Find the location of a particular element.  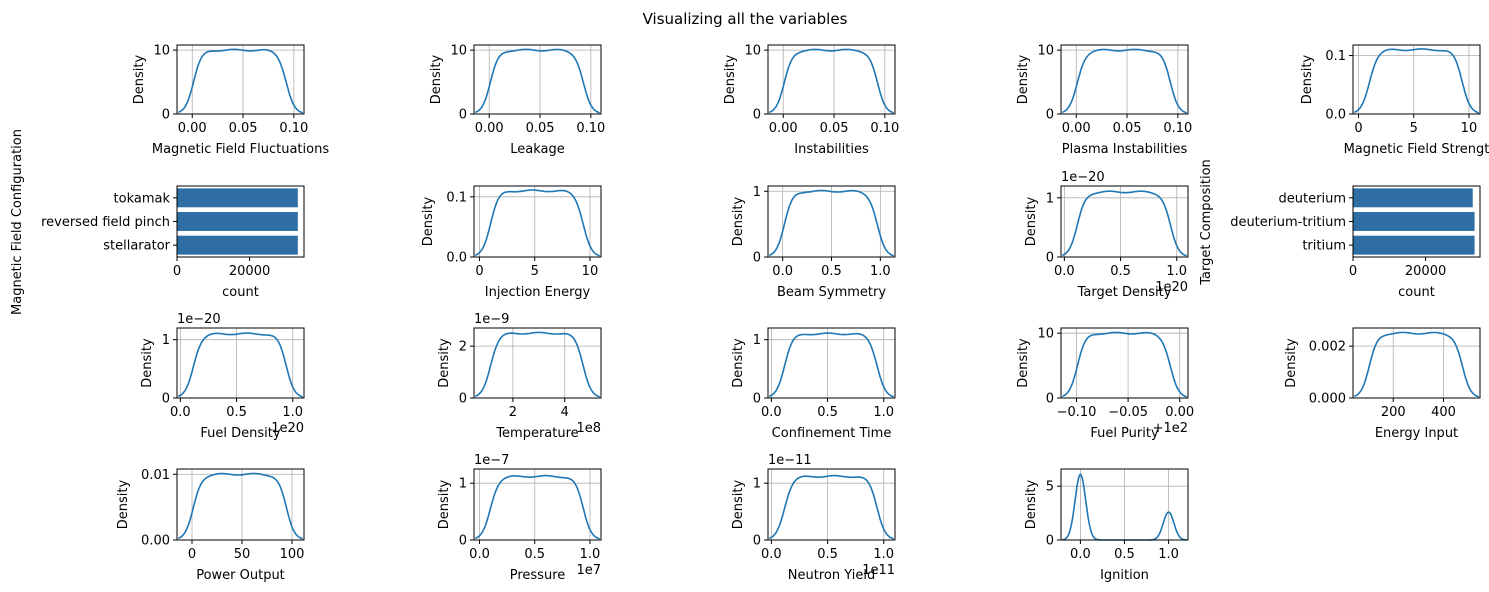

x-tick-label: 0.10 is located at coordinates (884, 128).